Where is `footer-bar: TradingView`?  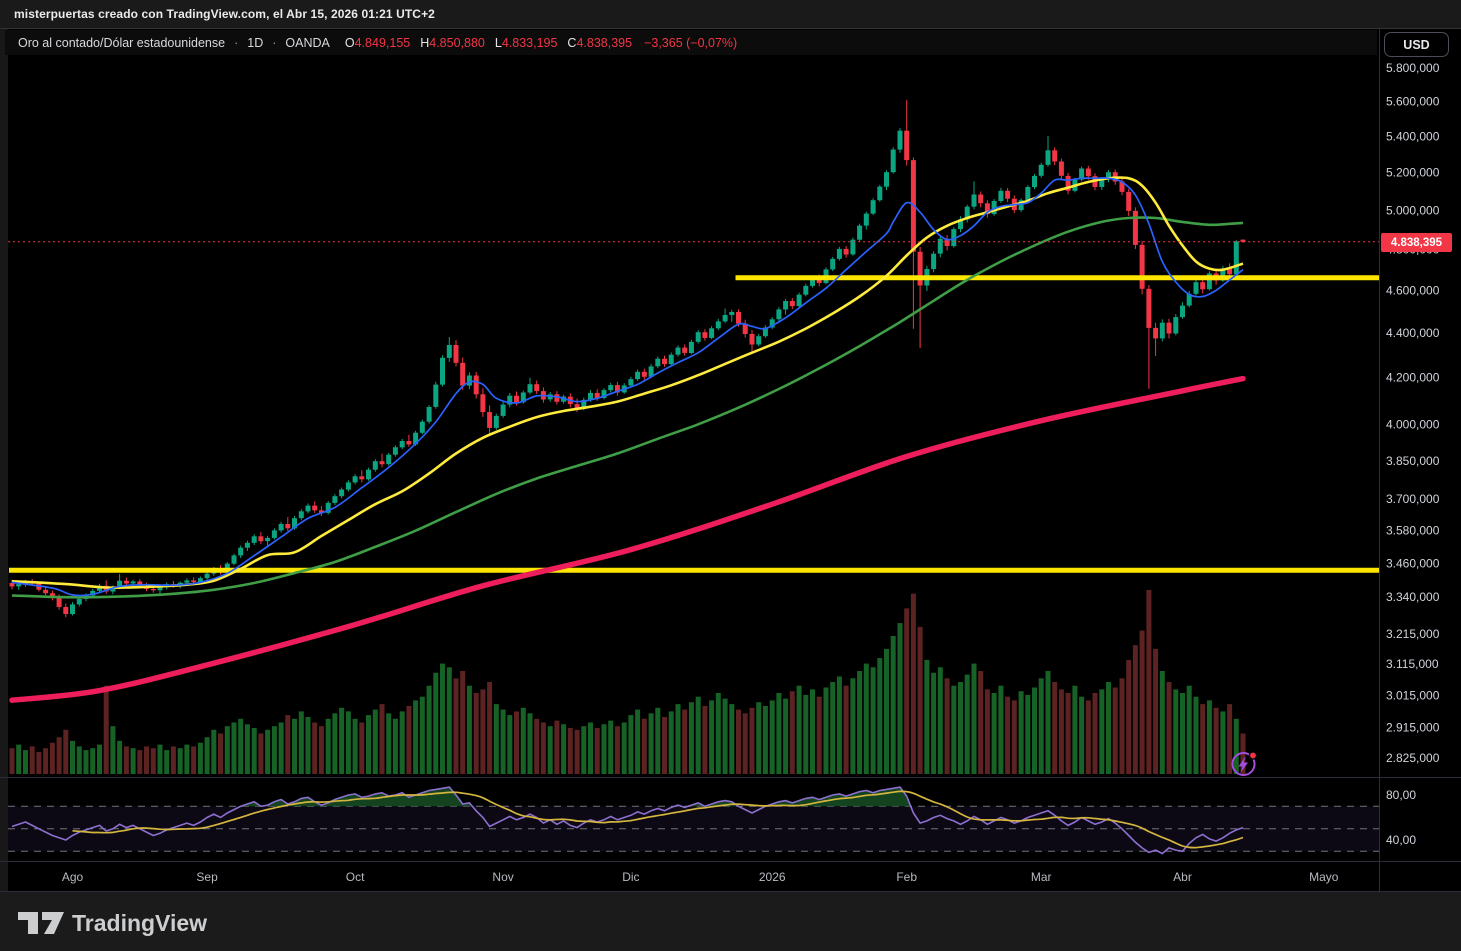
footer-bar: TradingView is located at coordinates (730, 921).